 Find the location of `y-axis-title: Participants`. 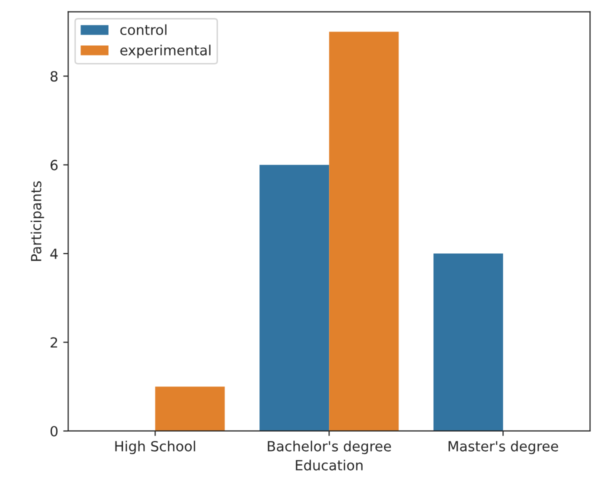

y-axis-title: Participants is located at coordinates (37, 221).